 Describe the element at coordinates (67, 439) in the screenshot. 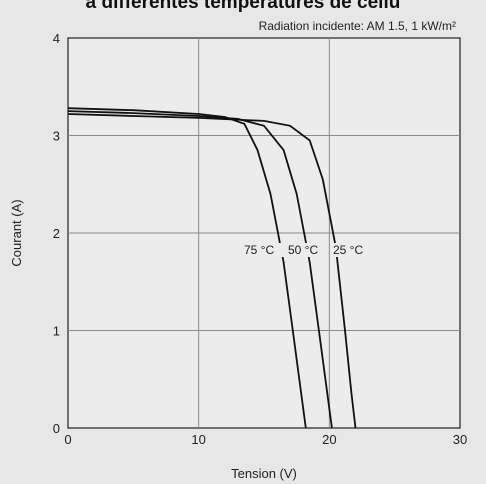

I see `x-tick-label: 0` at that location.